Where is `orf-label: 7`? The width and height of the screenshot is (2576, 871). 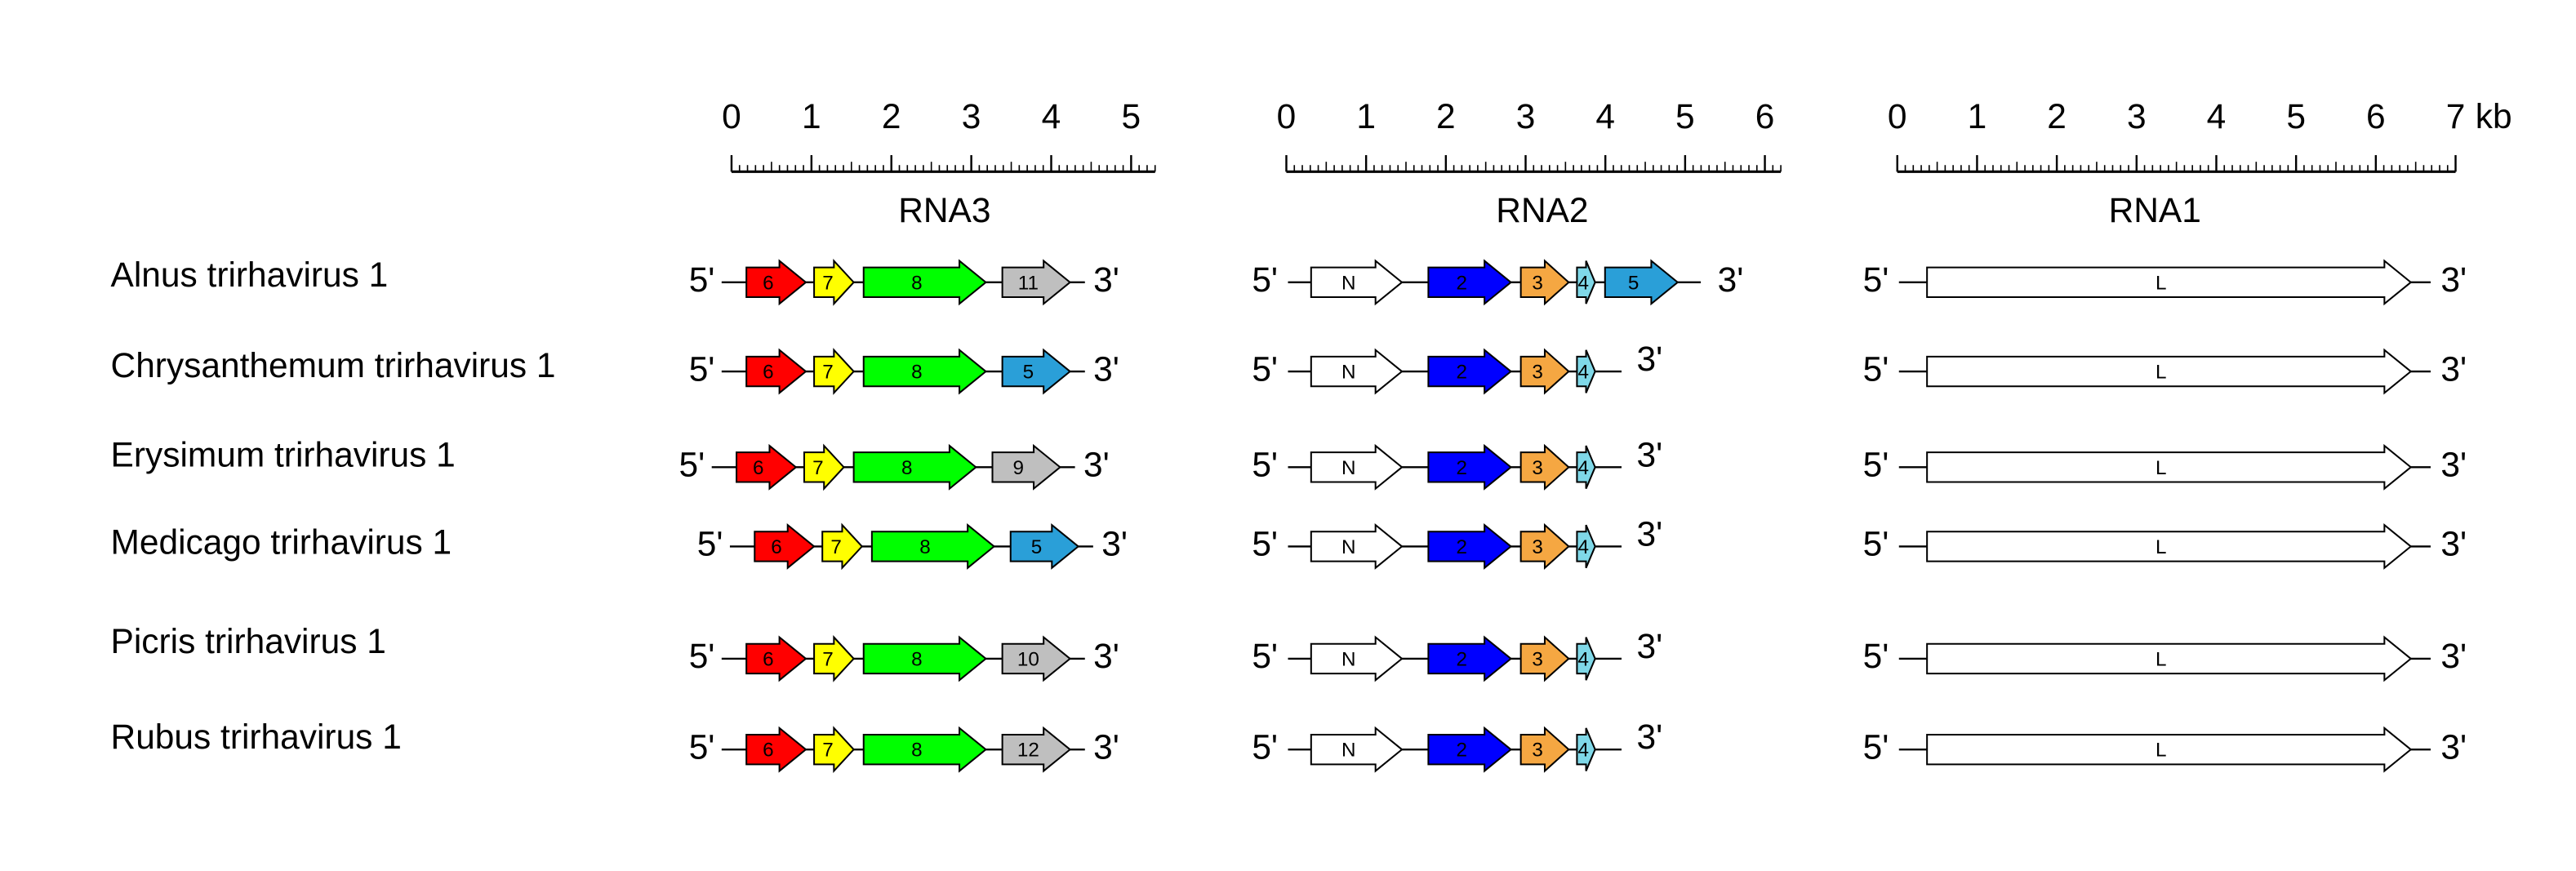 orf-label: 7 is located at coordinates (828, 659).